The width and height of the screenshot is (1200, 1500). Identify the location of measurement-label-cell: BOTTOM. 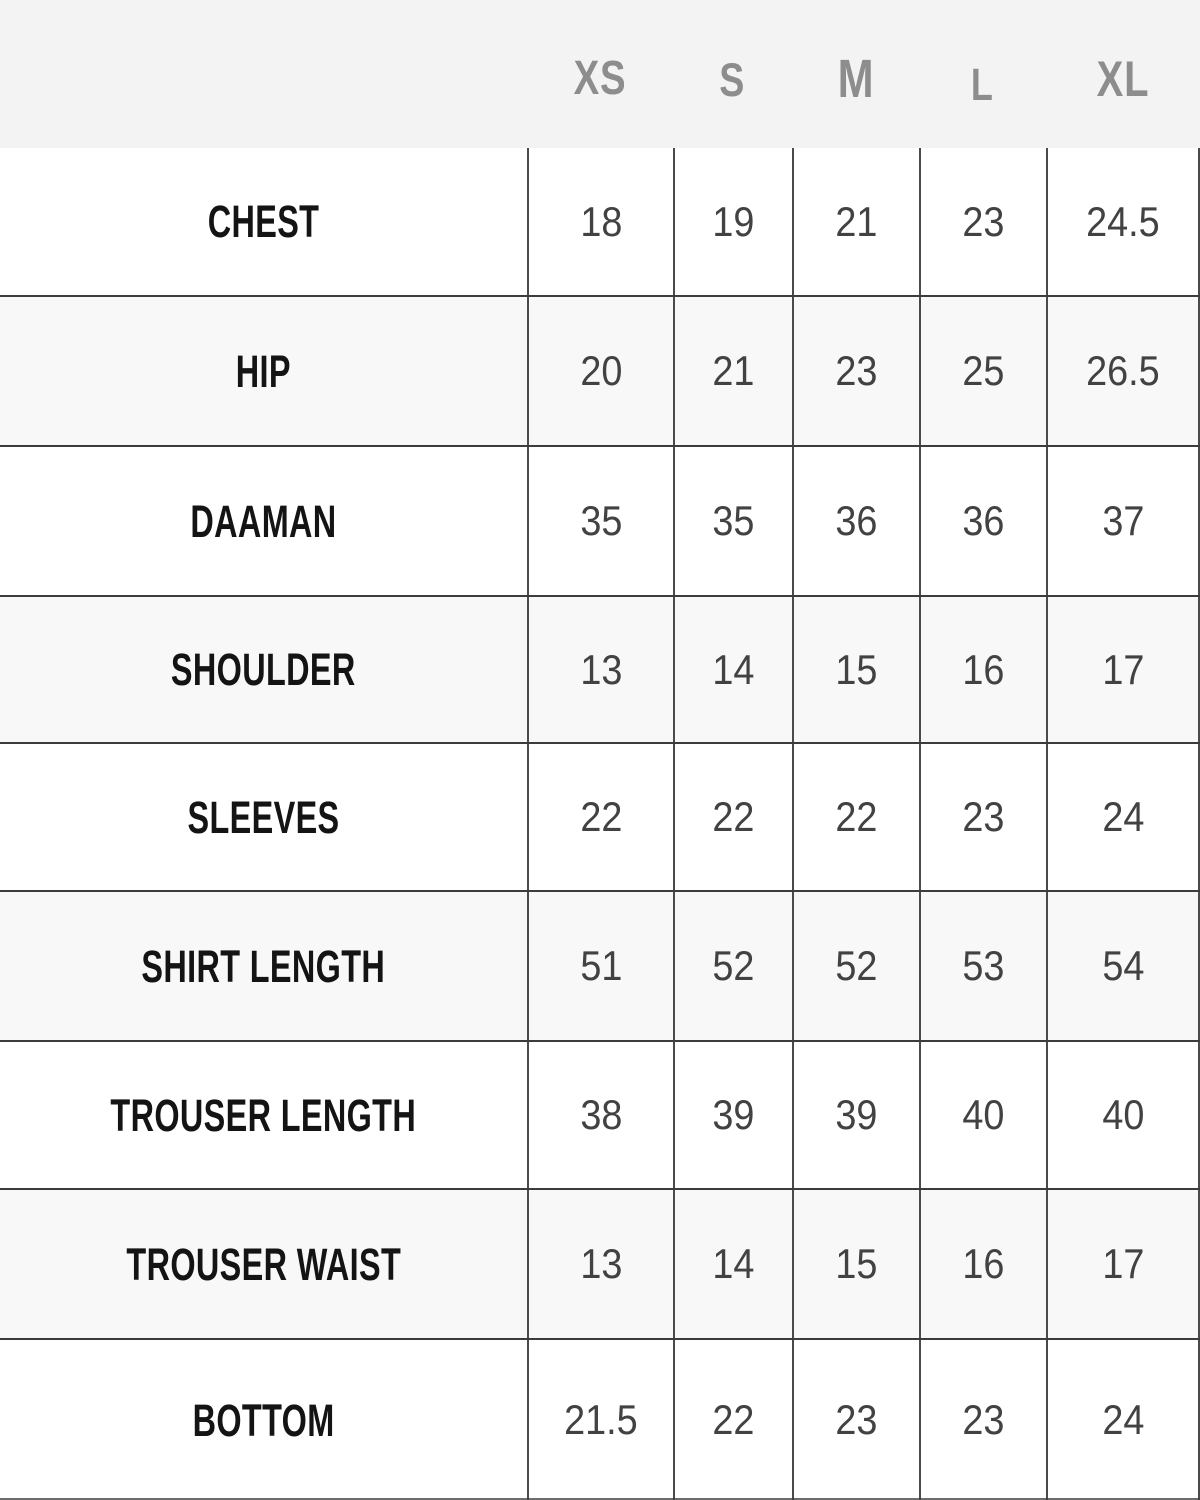
(263, 1420).